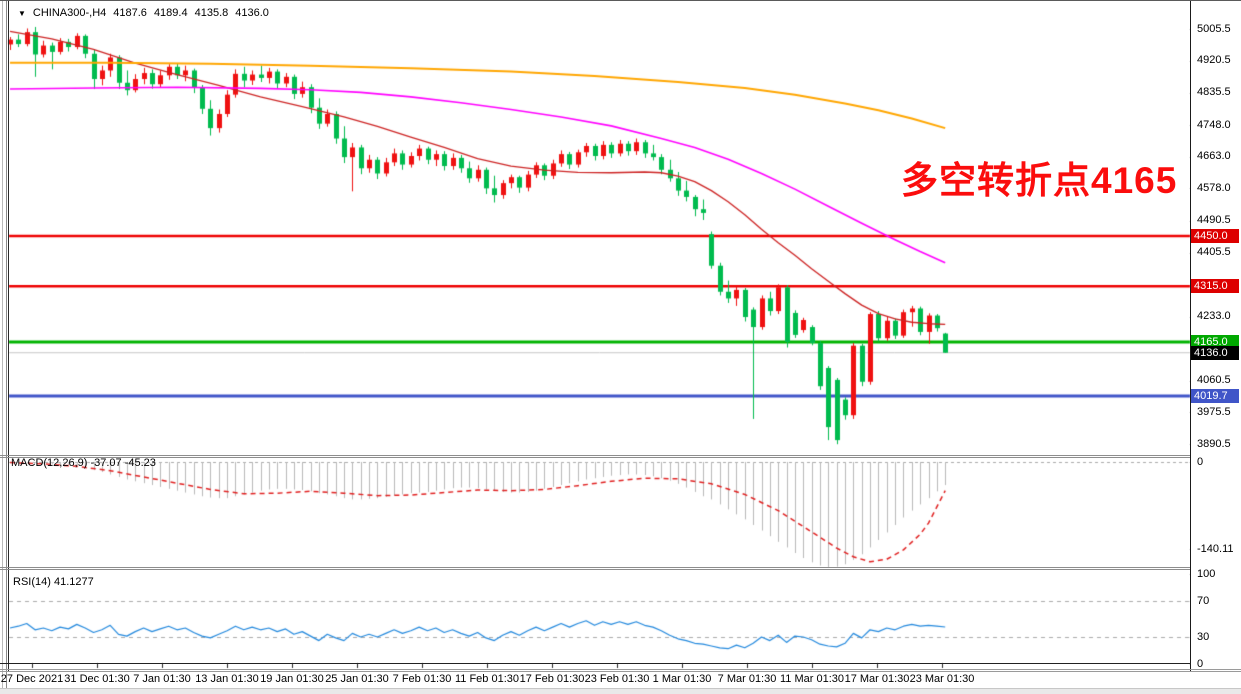  What do you see at coordinates (227, 679) in the screenshot?
I see `date-label: 13 Jan 01:30` at bounding box center [227, 679].